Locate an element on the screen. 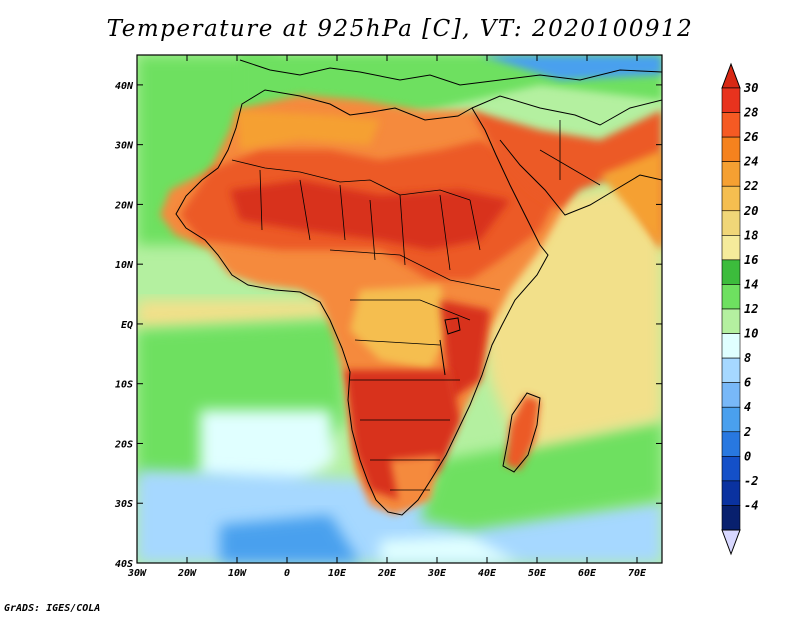  colorbar-level-label: 10 is located at coordinates (751, 334).